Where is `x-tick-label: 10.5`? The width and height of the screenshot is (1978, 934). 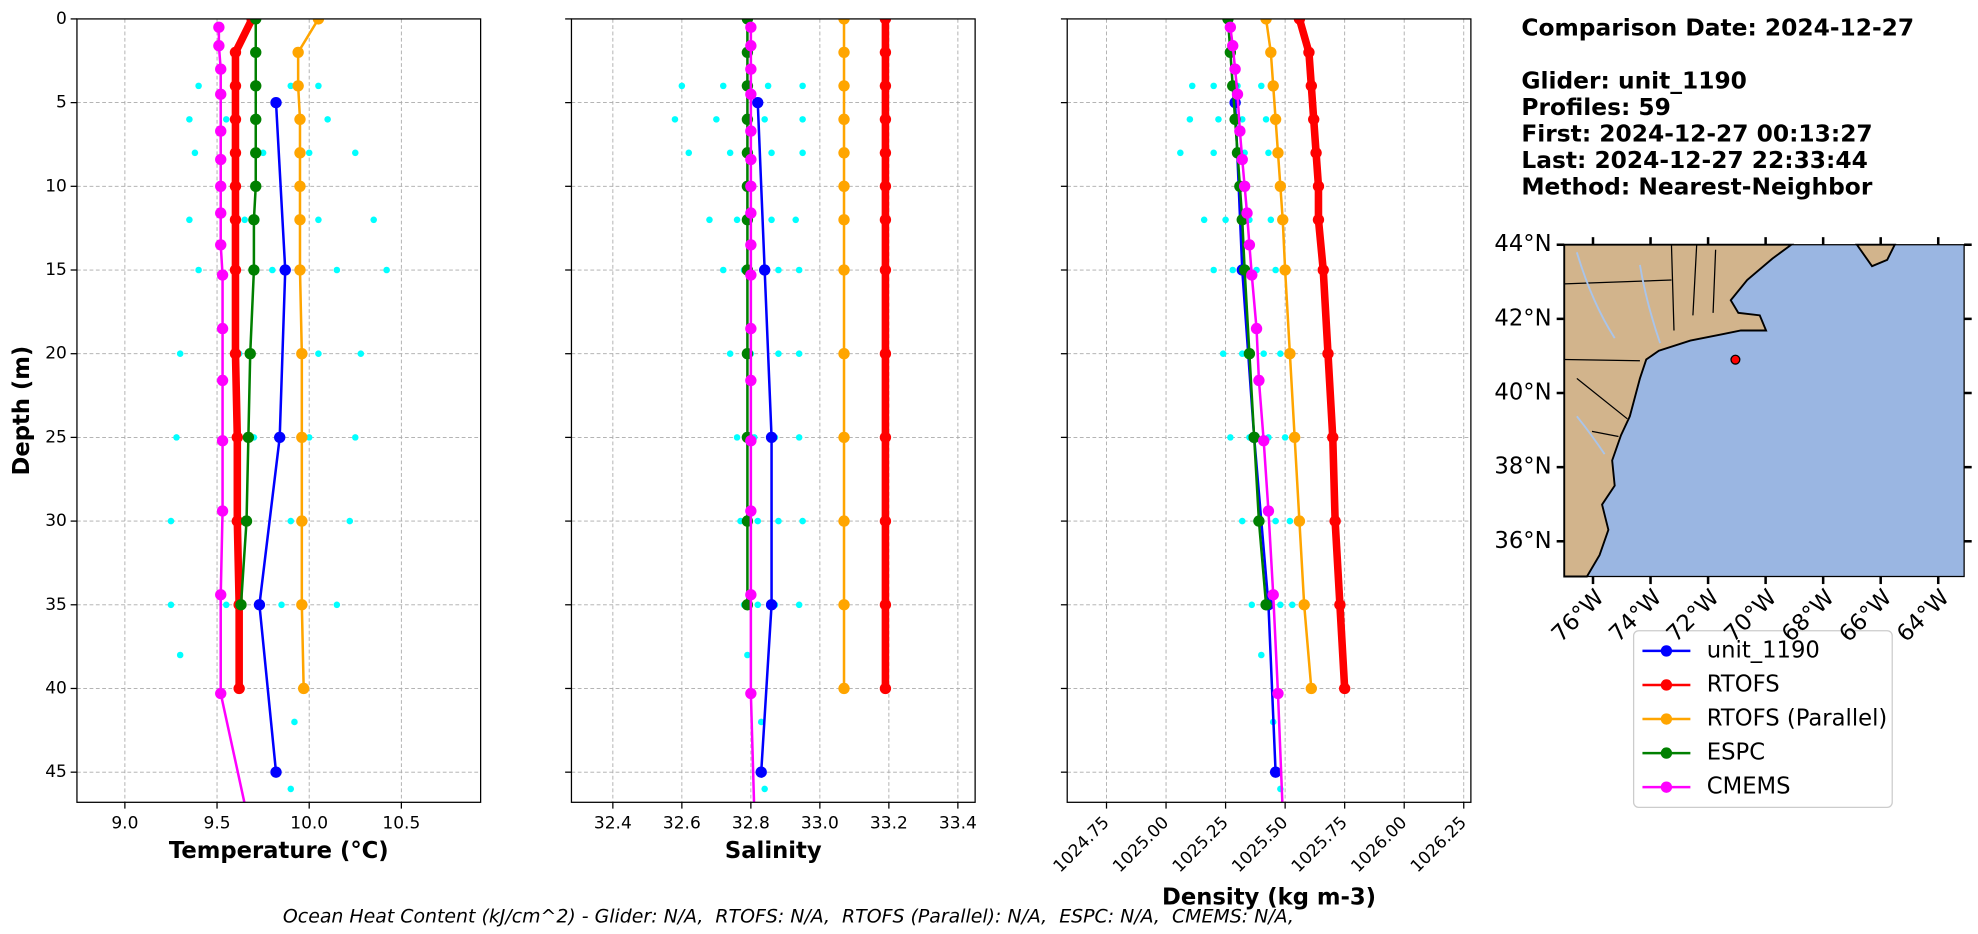
x-tick-label: 10.5 is located at coordinates (401, 824).